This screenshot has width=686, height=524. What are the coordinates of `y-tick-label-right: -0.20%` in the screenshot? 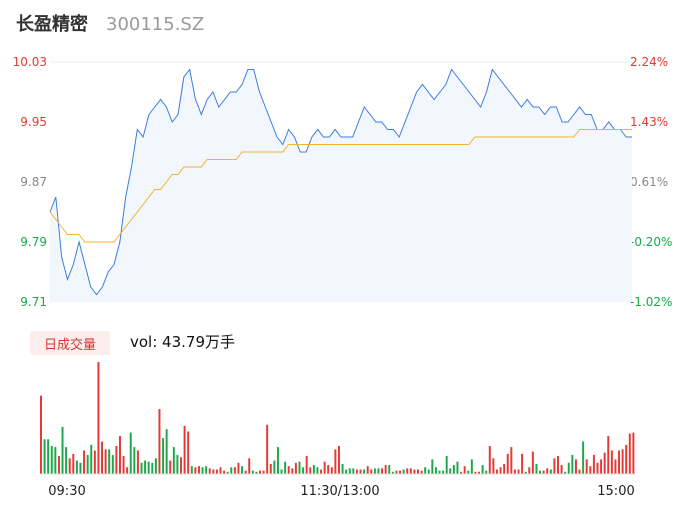 It's located at (651, 242).